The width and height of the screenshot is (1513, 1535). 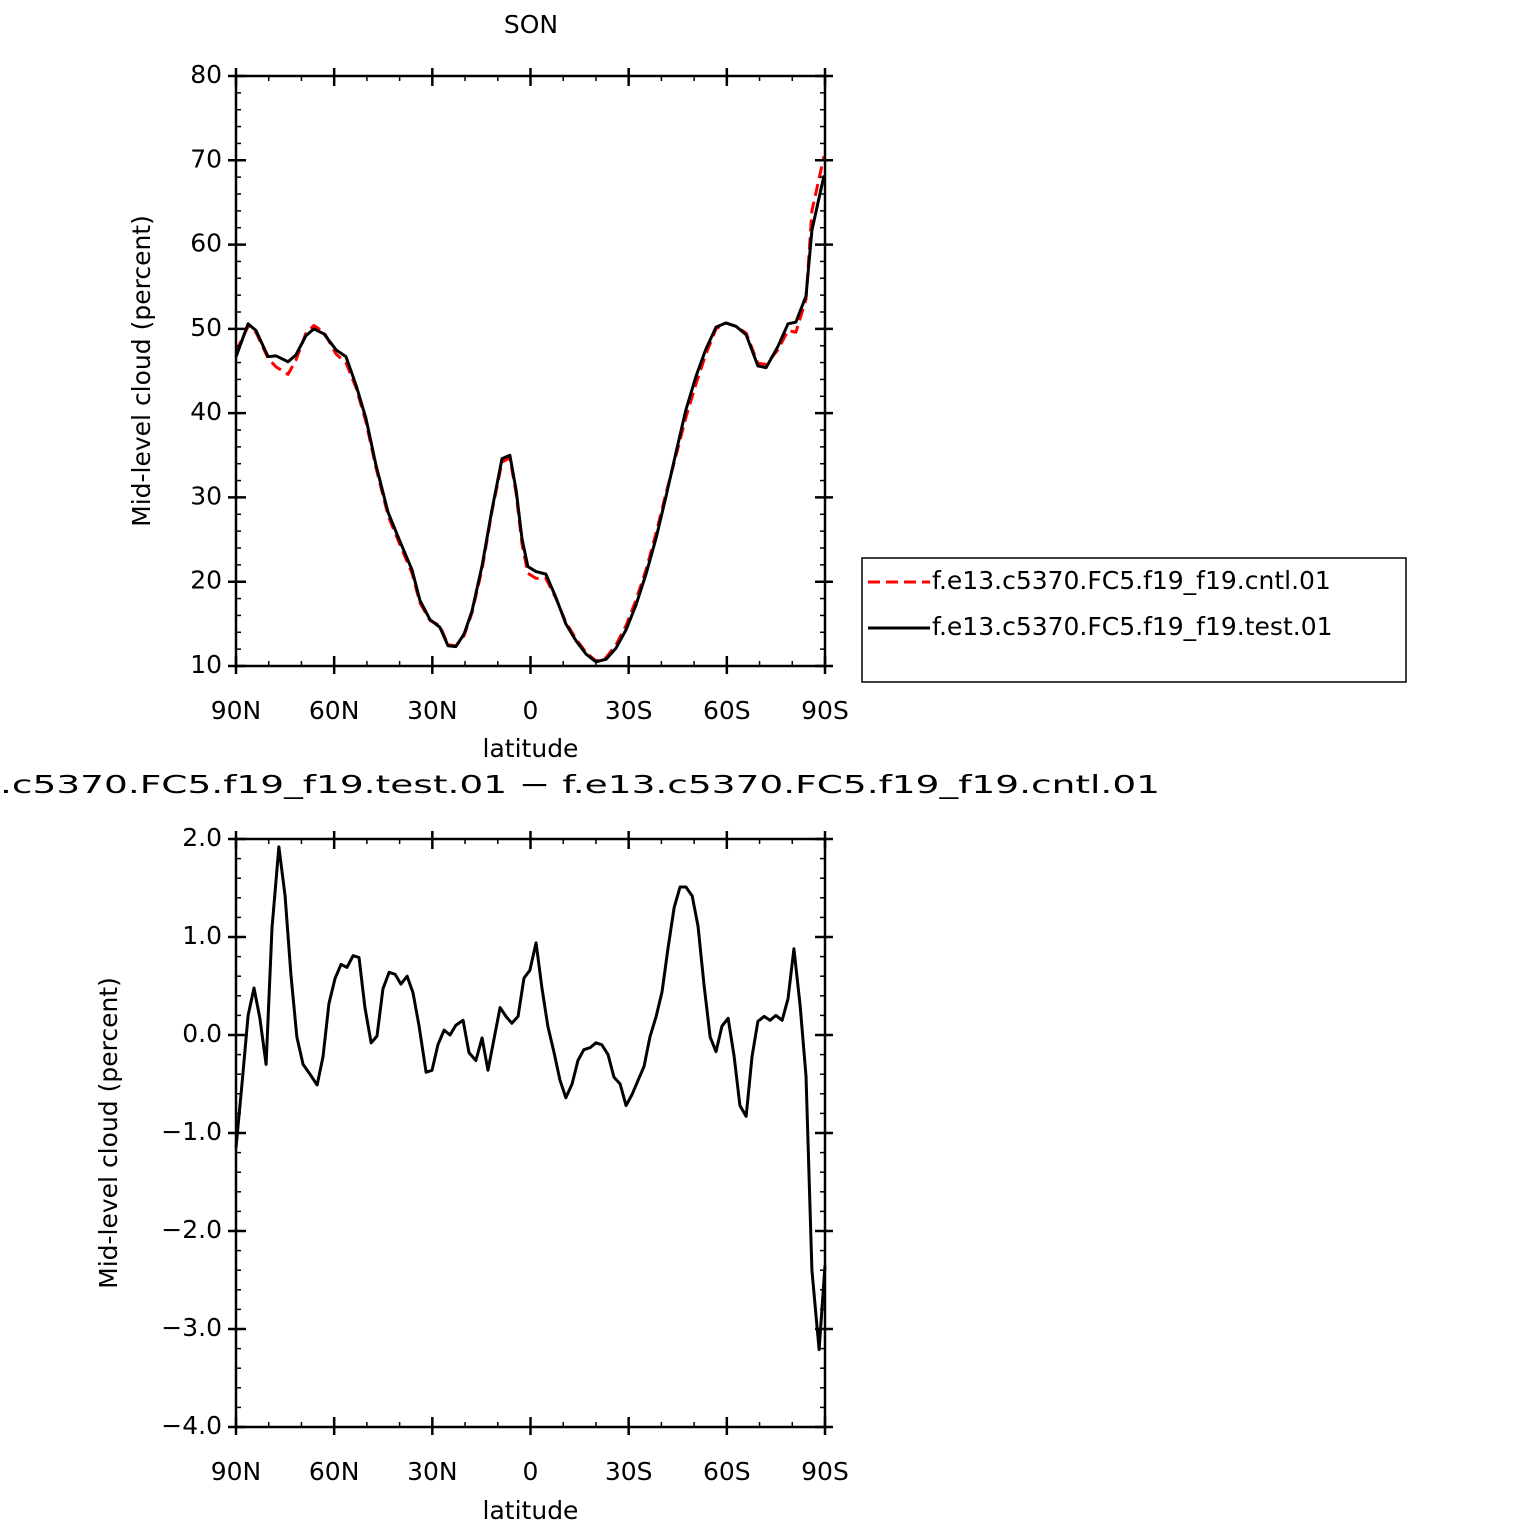 I want to click on y-tick-label: 1.0, so click(x=202, y=935).